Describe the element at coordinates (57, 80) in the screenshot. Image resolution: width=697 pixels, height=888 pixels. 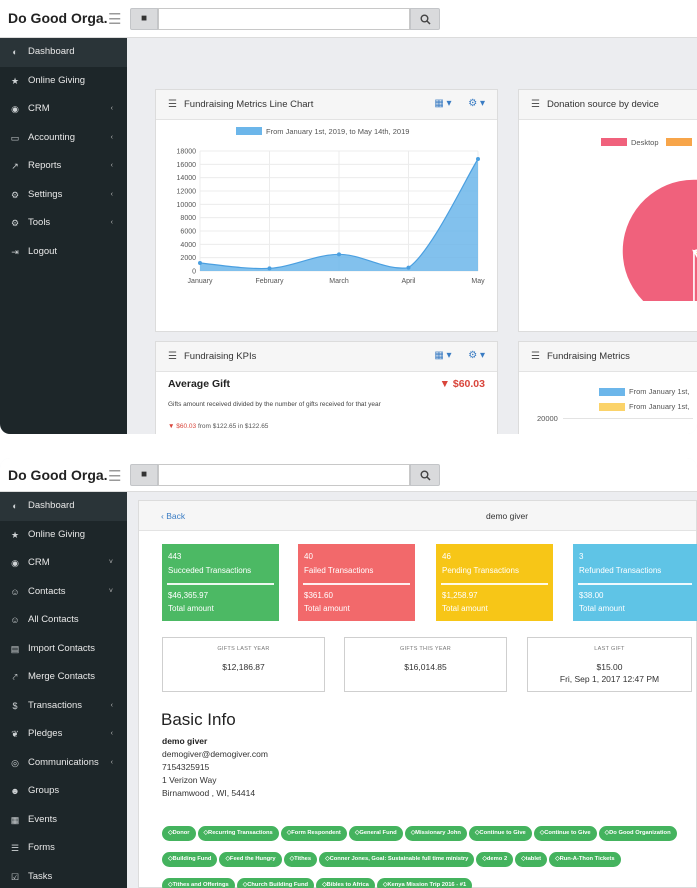
I see `sidebar-item-label: Online Giving` at that location.